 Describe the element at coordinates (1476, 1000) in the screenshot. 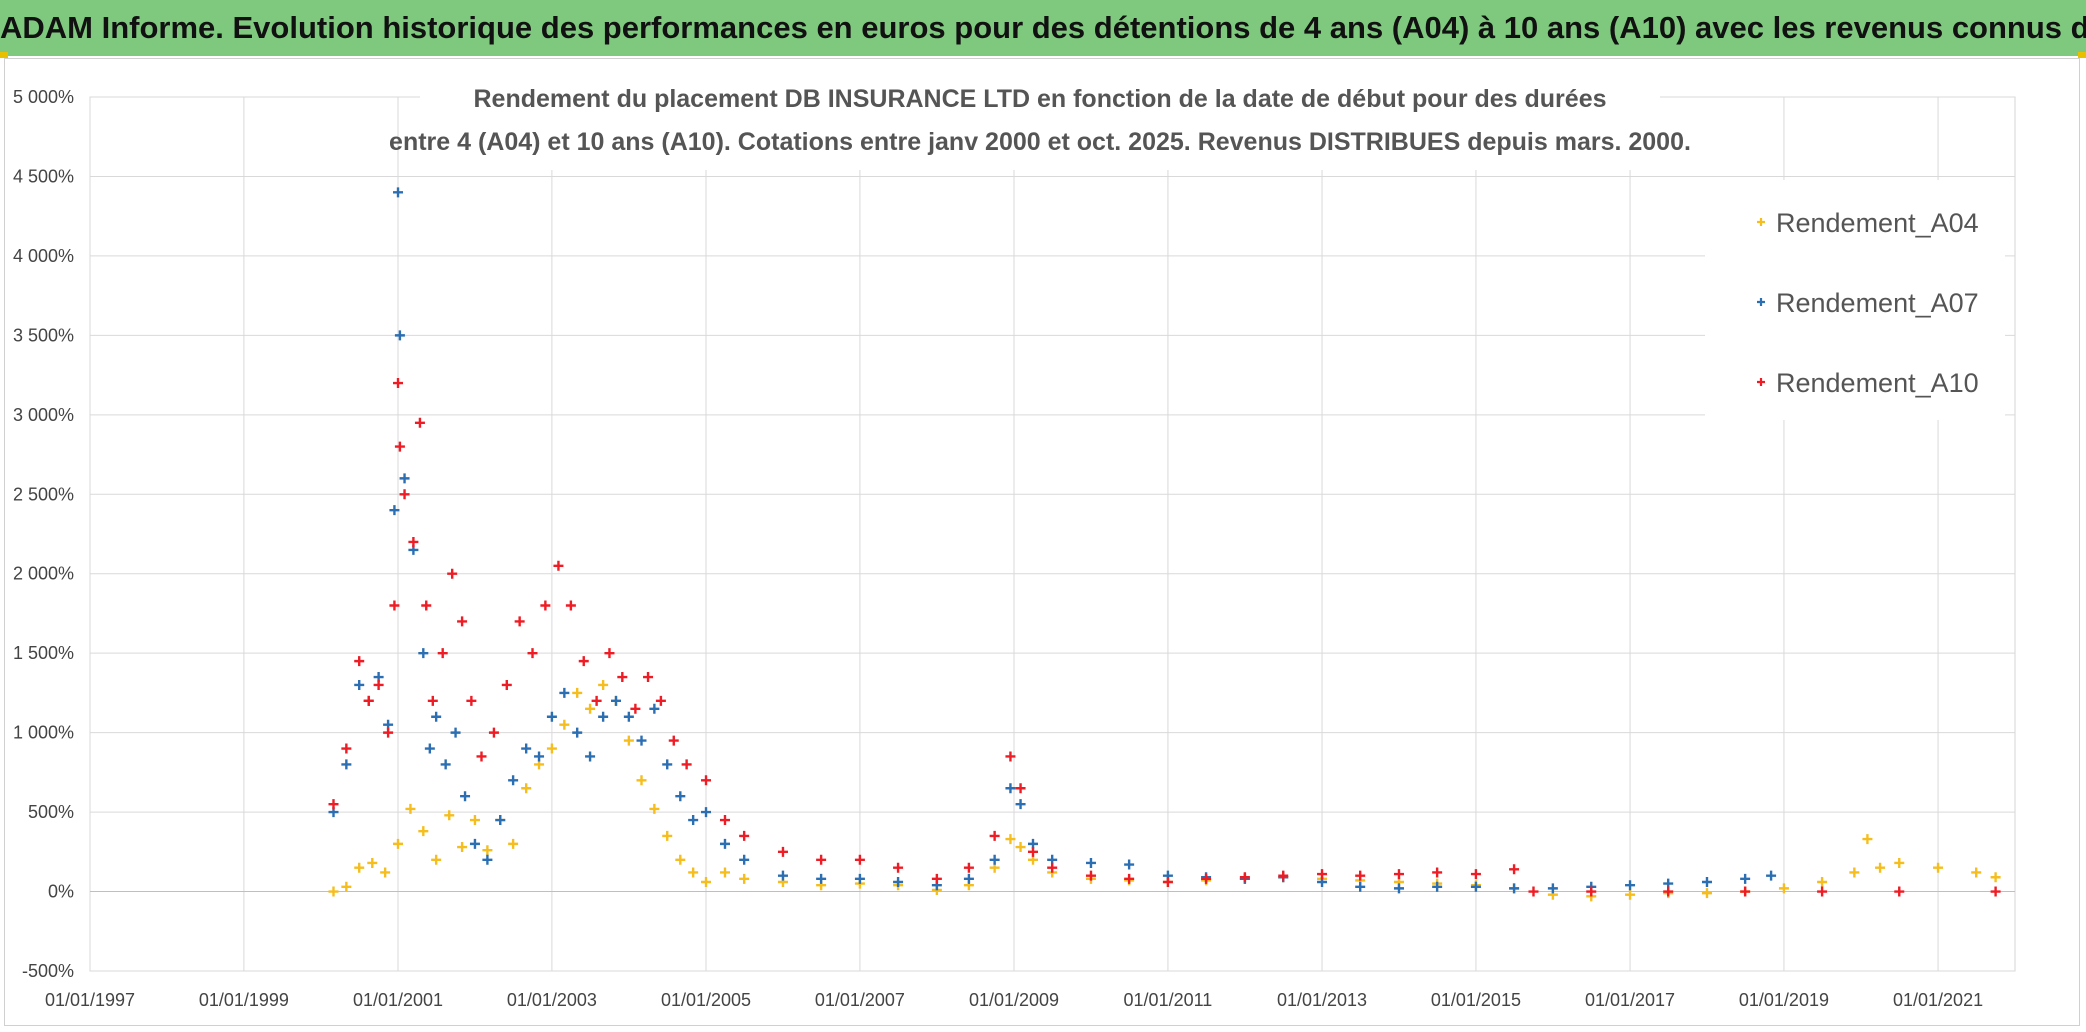

I see `x-tick-label: 01/01/2015` at that location.